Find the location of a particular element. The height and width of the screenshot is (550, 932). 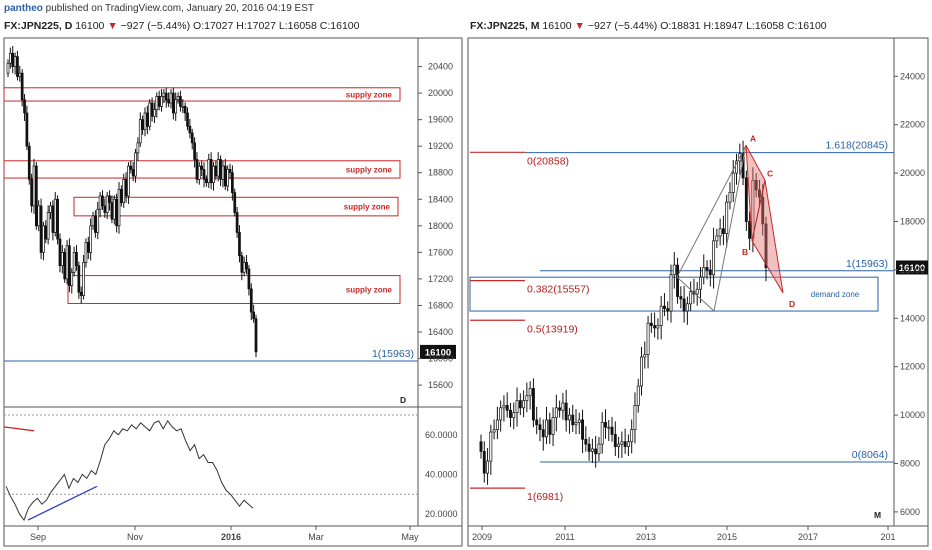

daily-d-marker: D is located at coordinates (403, 400).